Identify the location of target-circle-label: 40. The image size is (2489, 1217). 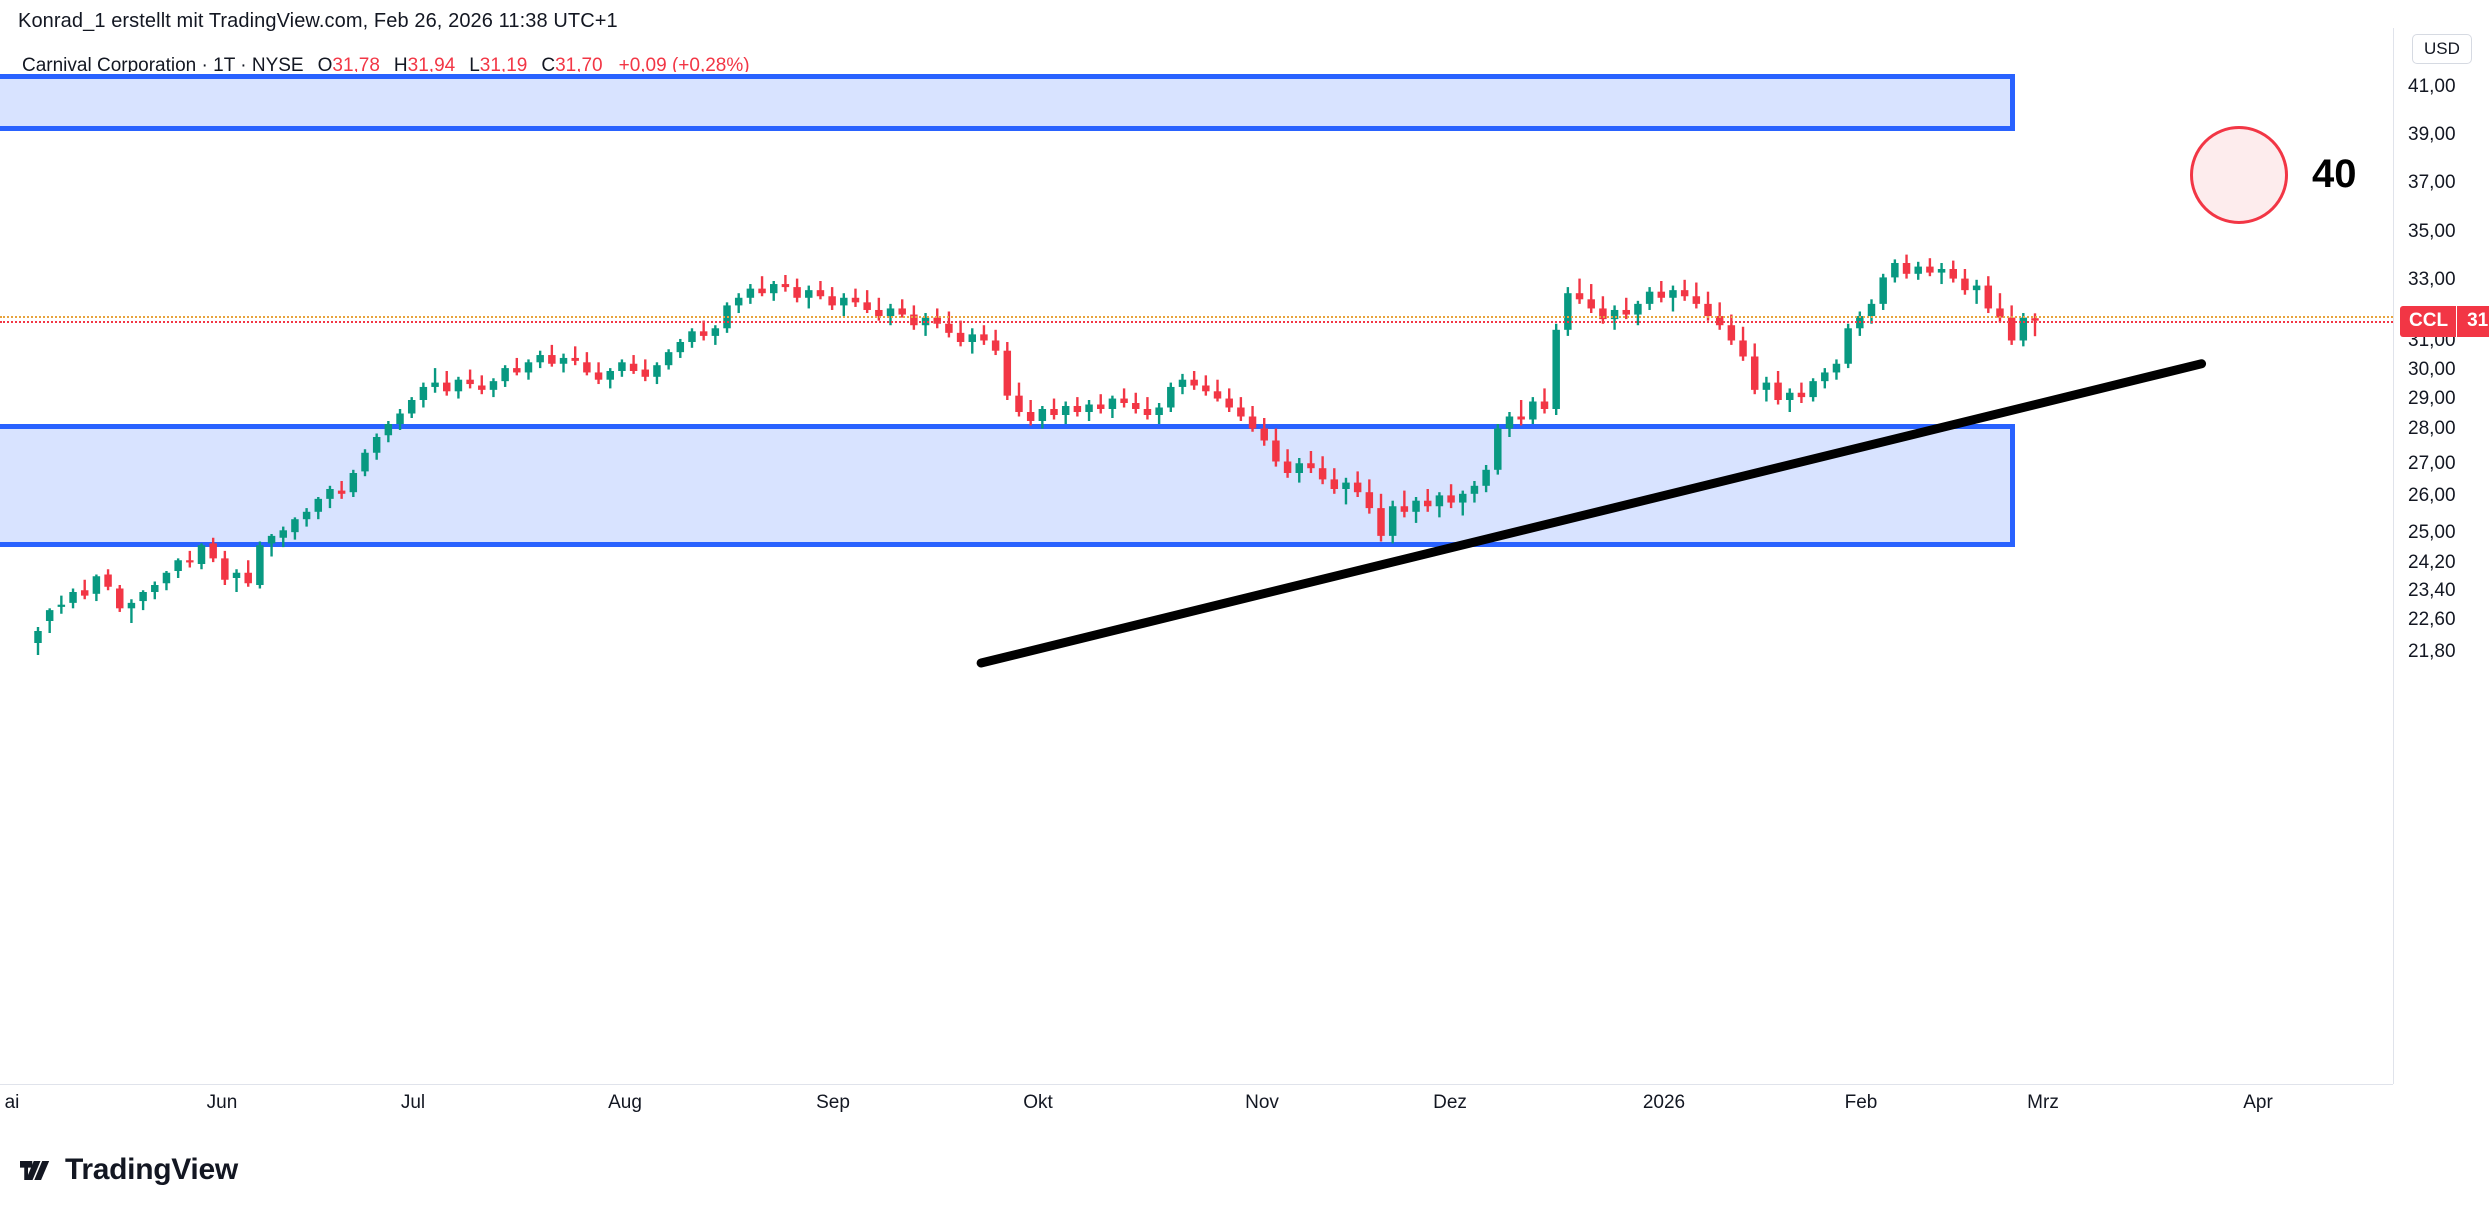
(2334, 174).